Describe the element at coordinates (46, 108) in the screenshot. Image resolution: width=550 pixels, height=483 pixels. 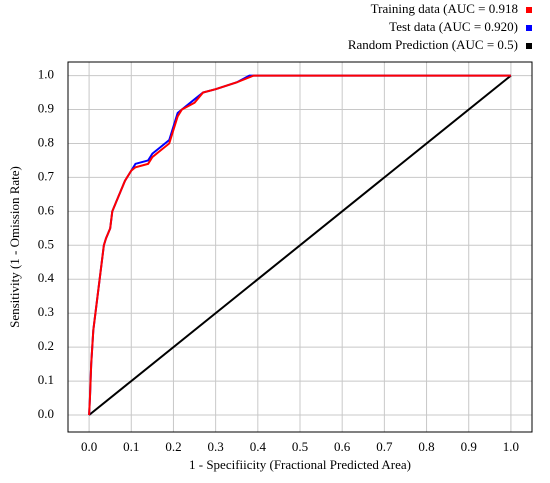
I see `y-tick-label: 0.9` at that location.